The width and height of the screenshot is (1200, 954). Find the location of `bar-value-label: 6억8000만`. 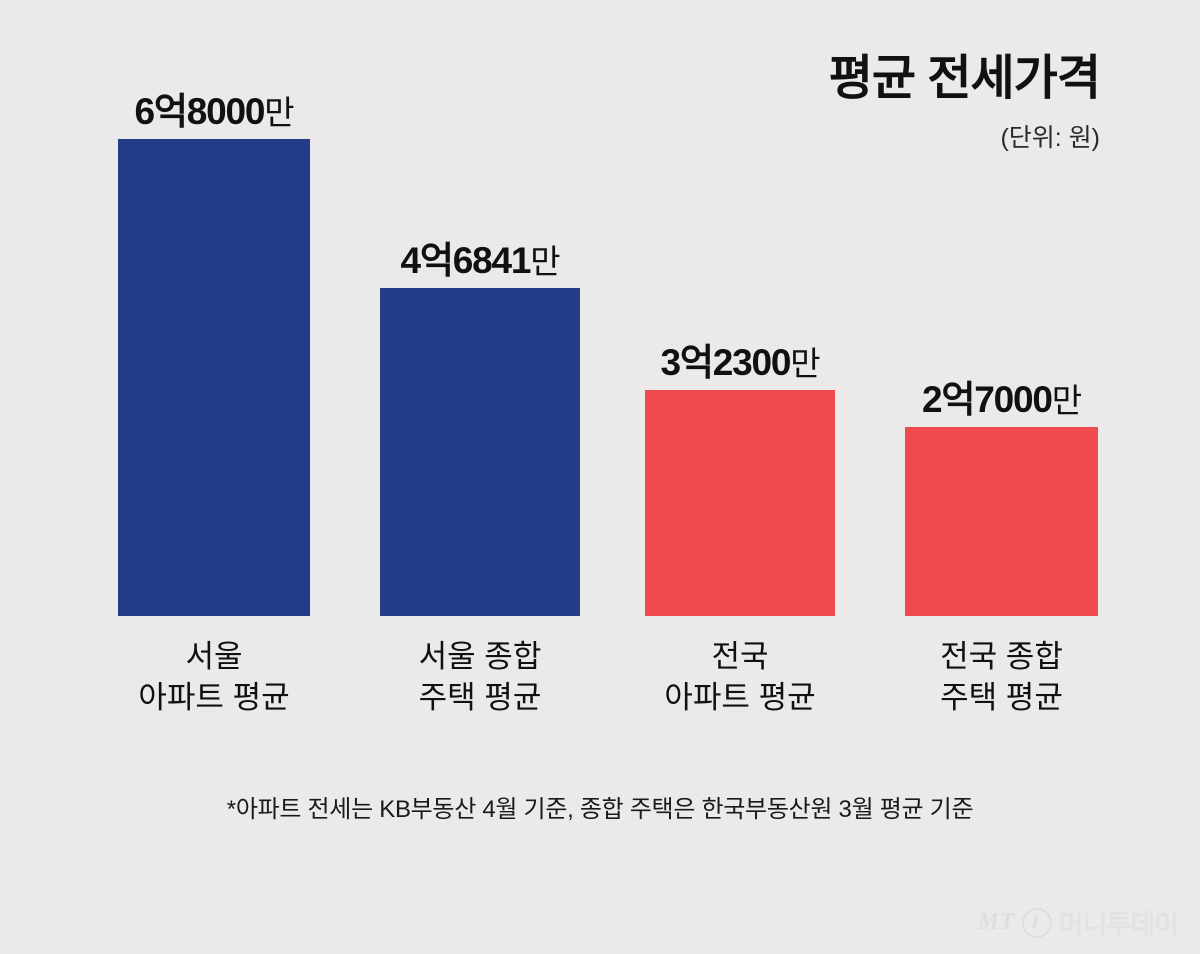

bar-value-label: 6억8000만 is located at coordinates (214, 111).